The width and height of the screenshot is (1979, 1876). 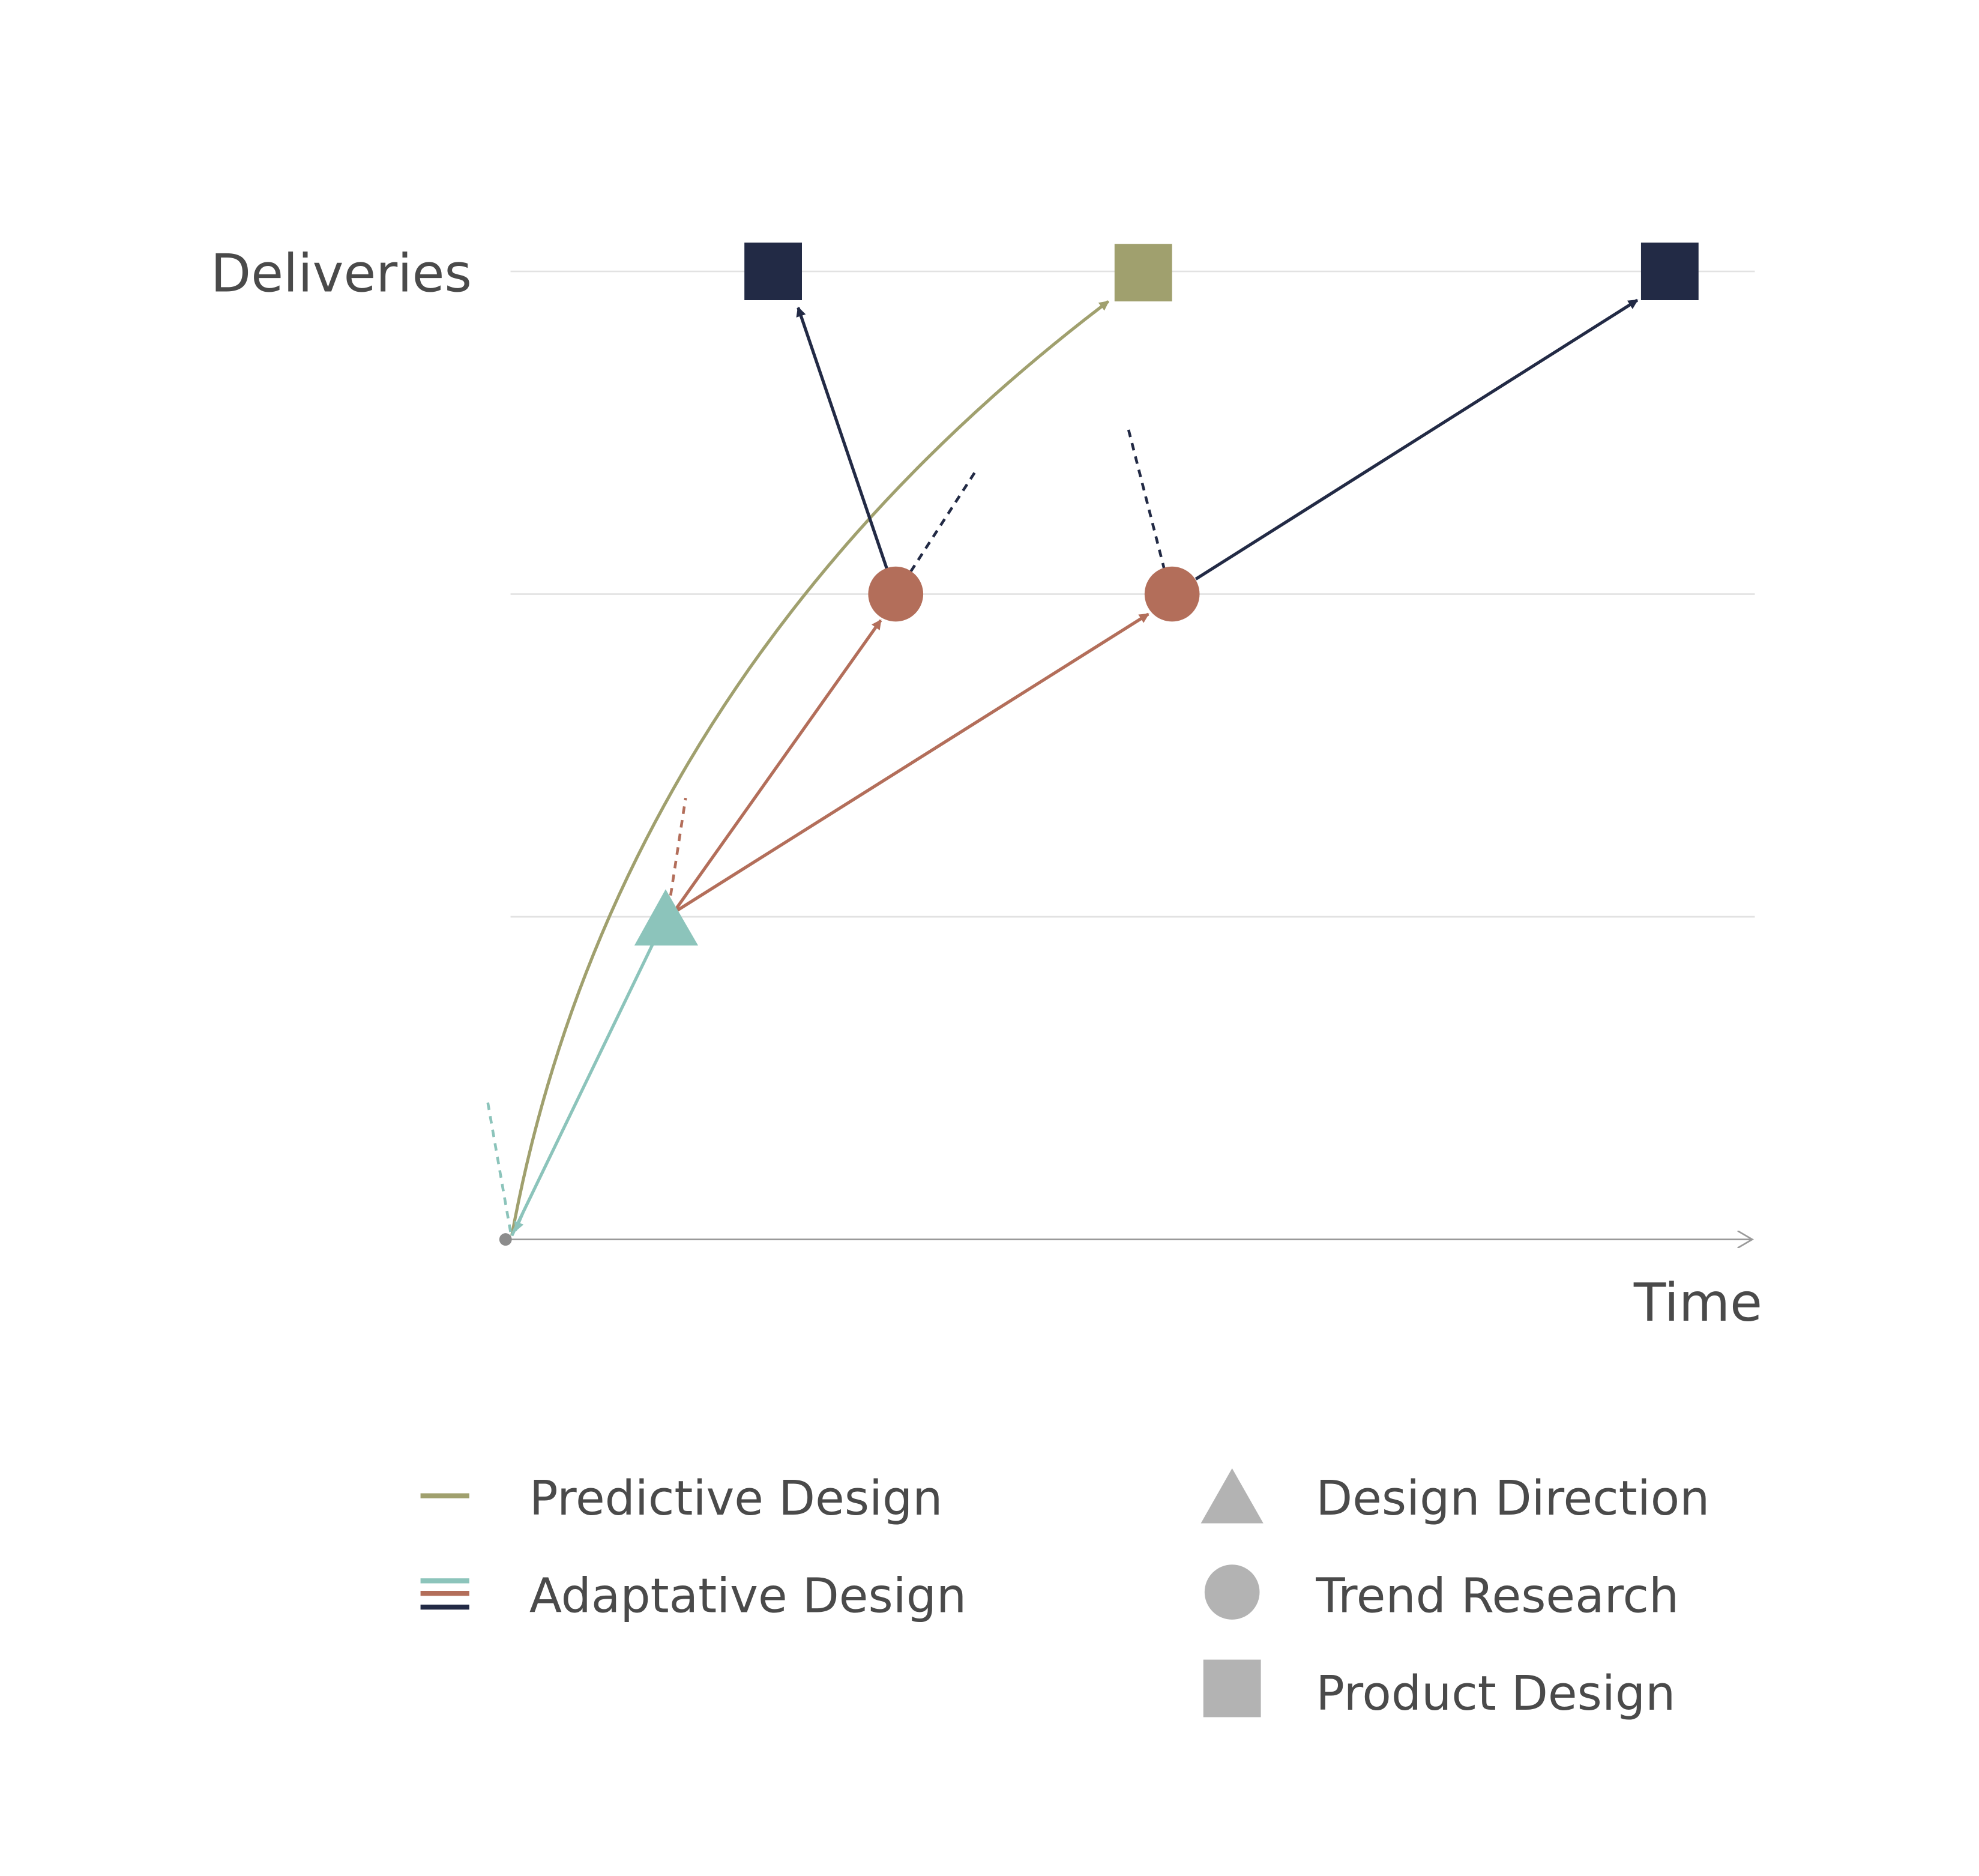 What do you see at coordinates (498, 1164) in the screenshot?
I see `adaptive-origin-dashed` at bounding box center [498, 1164].